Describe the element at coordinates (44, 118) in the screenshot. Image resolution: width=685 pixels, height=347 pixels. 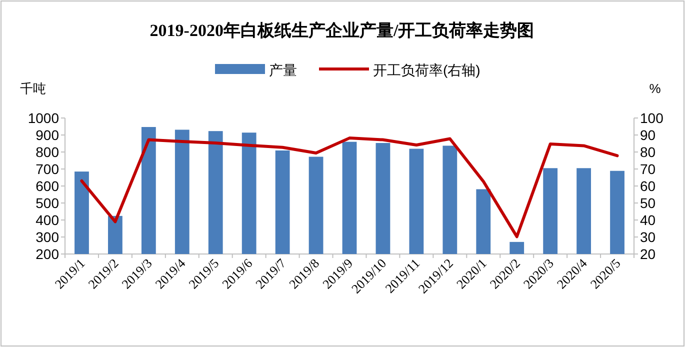
I see `y-tick-label: 1000` at that location.